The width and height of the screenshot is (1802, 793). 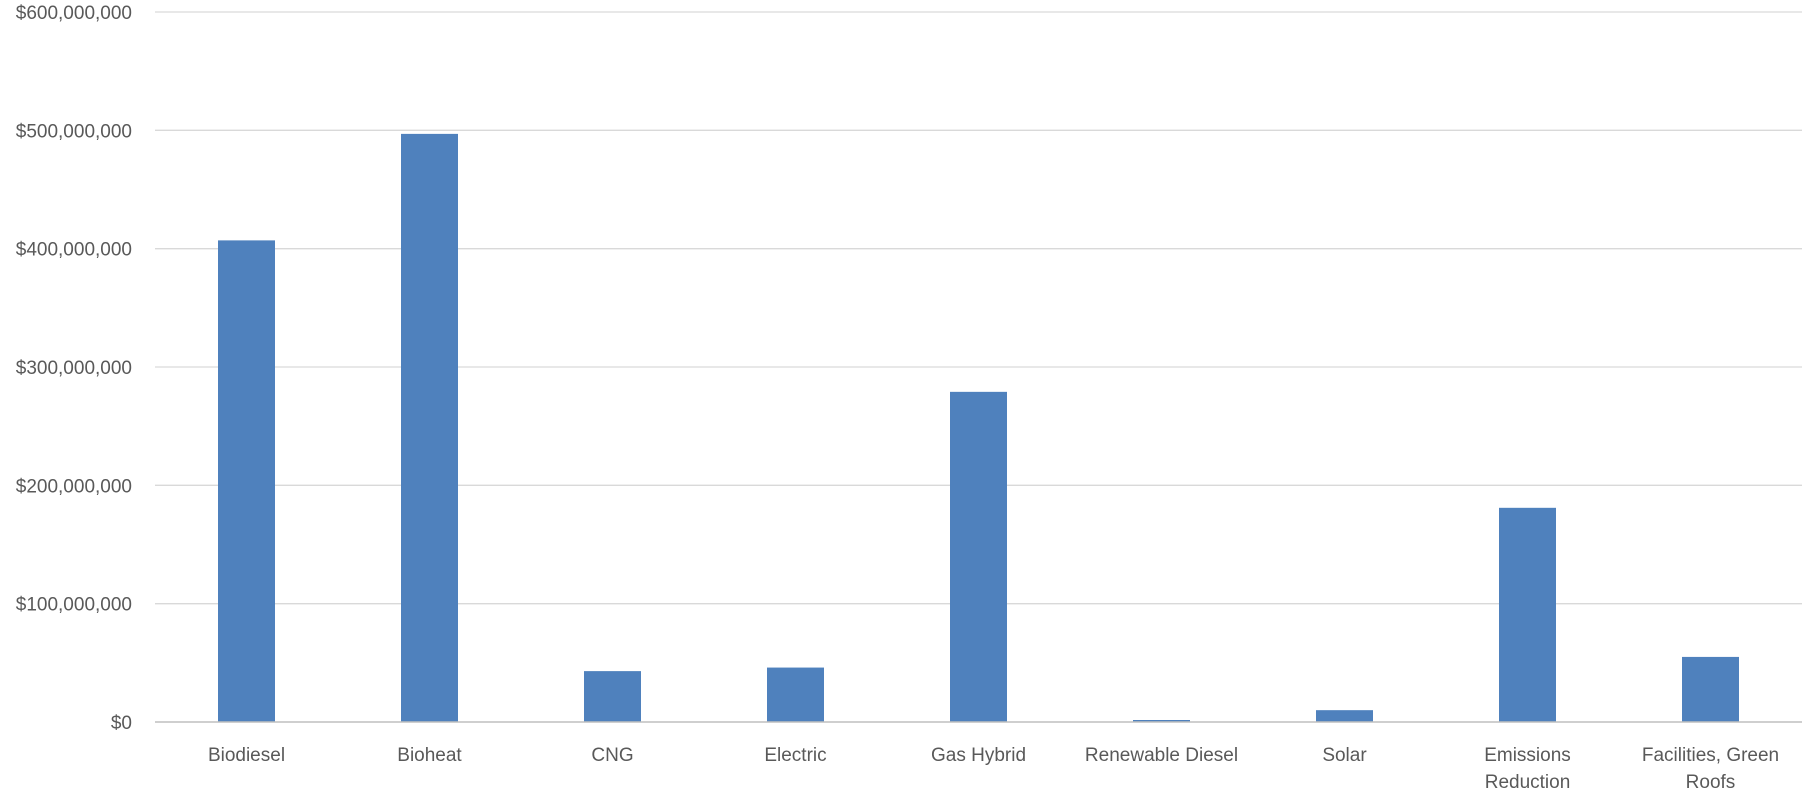 I want to click on x-category-label: Bioheat, so click(x=429, y=755).